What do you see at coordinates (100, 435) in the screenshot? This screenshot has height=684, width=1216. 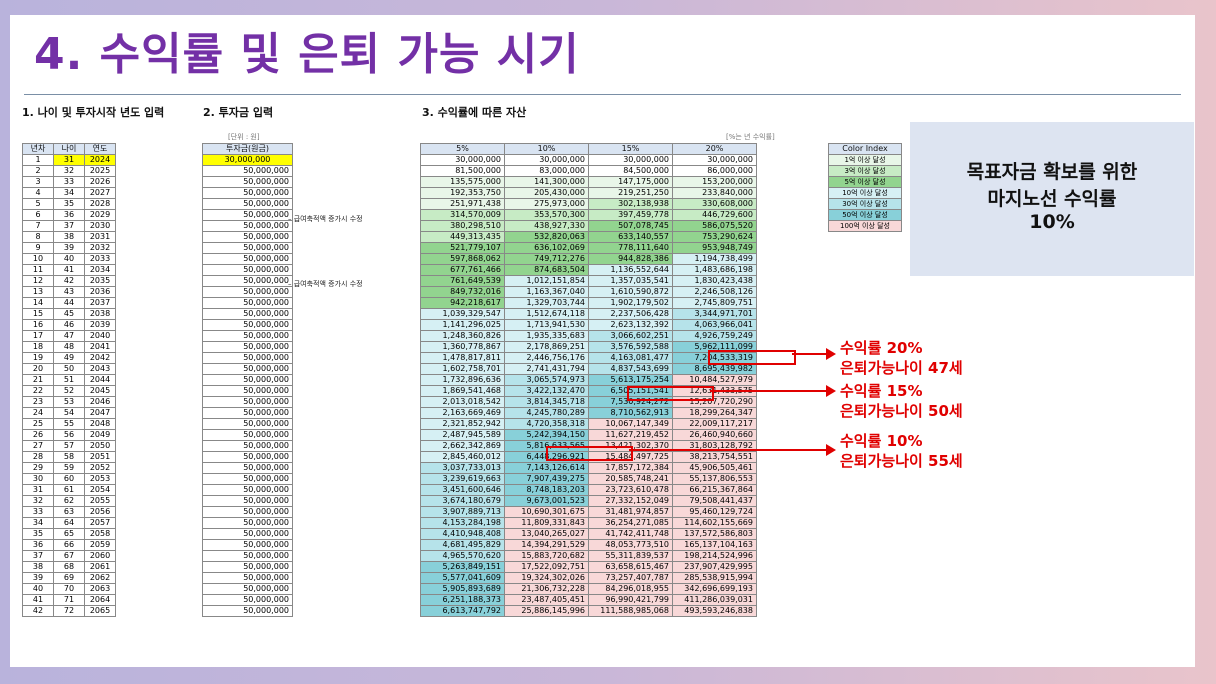 I see `table1-cell: 2049` at bounding box center [100, 435].